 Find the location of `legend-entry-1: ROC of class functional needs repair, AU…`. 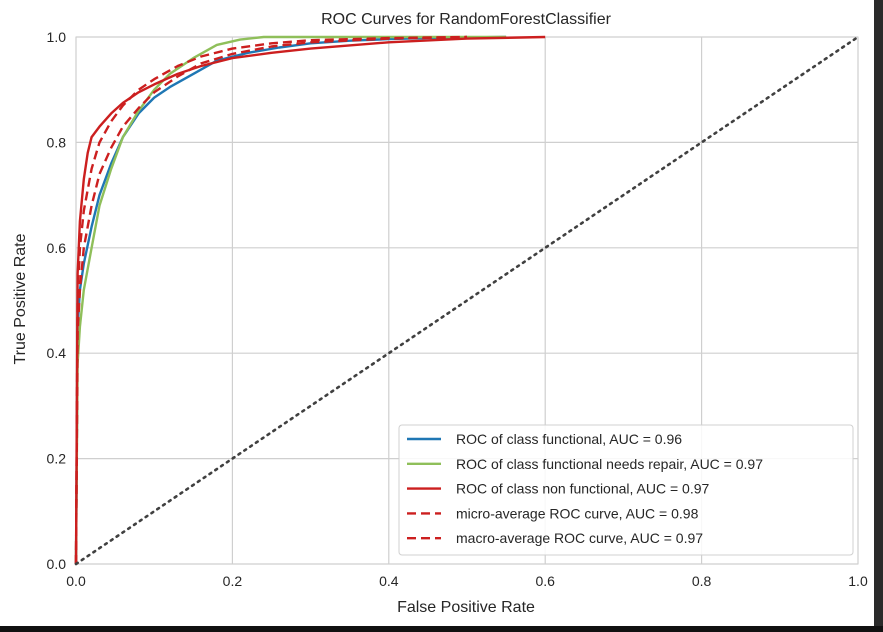

legend-entry-1: ROC of class functional needs repair, AU… is located at coordinates (609, 464).